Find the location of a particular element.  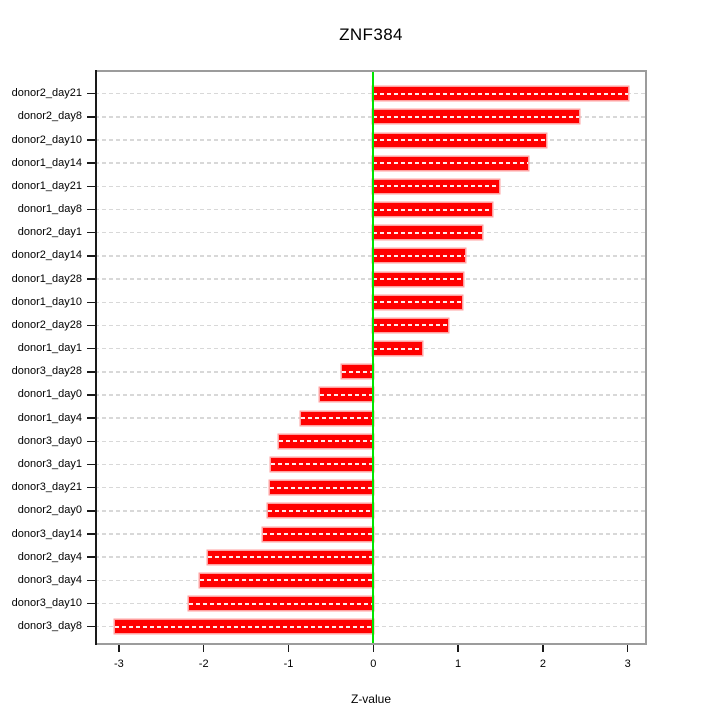

zero-line is located at coordinates (373, 357).